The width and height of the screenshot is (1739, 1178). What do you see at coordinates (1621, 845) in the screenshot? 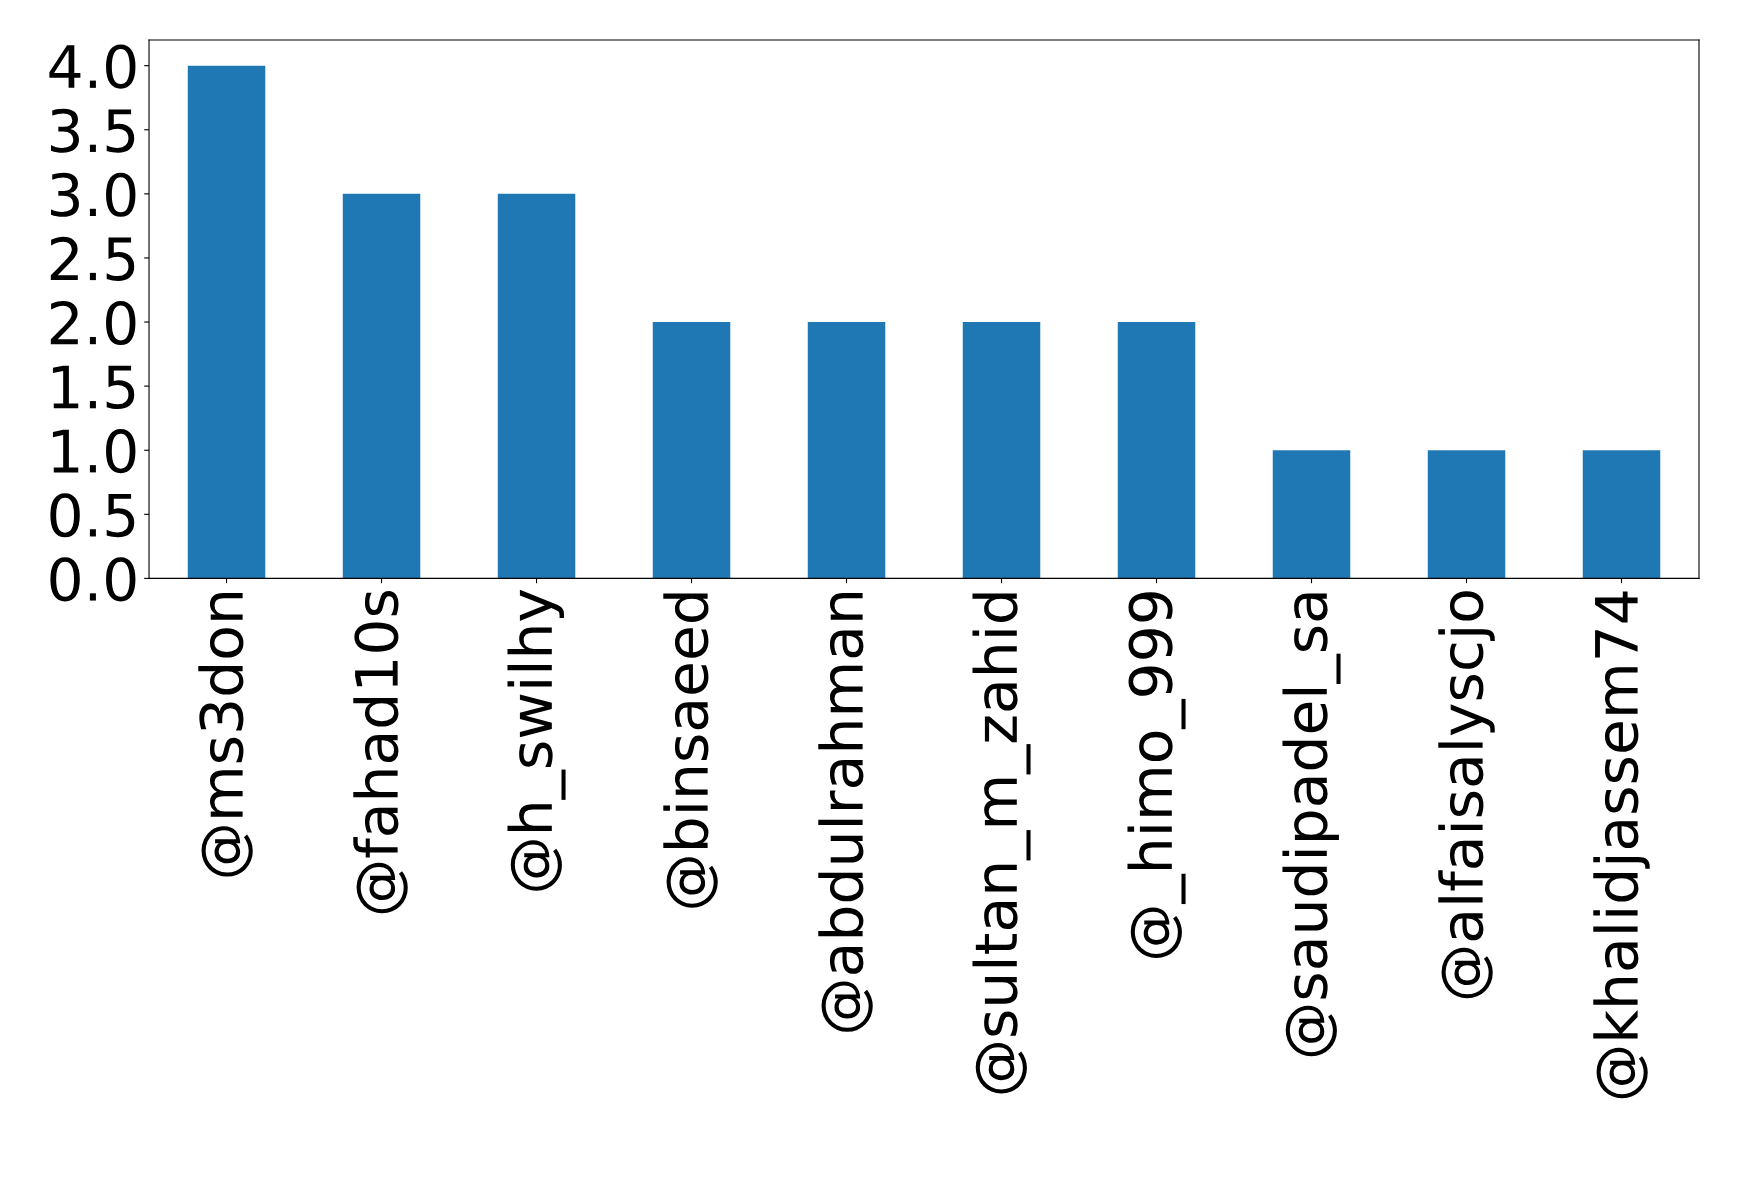
I see `x-tick-label: @khalidjassem74` at bounding box center [1621, 845].